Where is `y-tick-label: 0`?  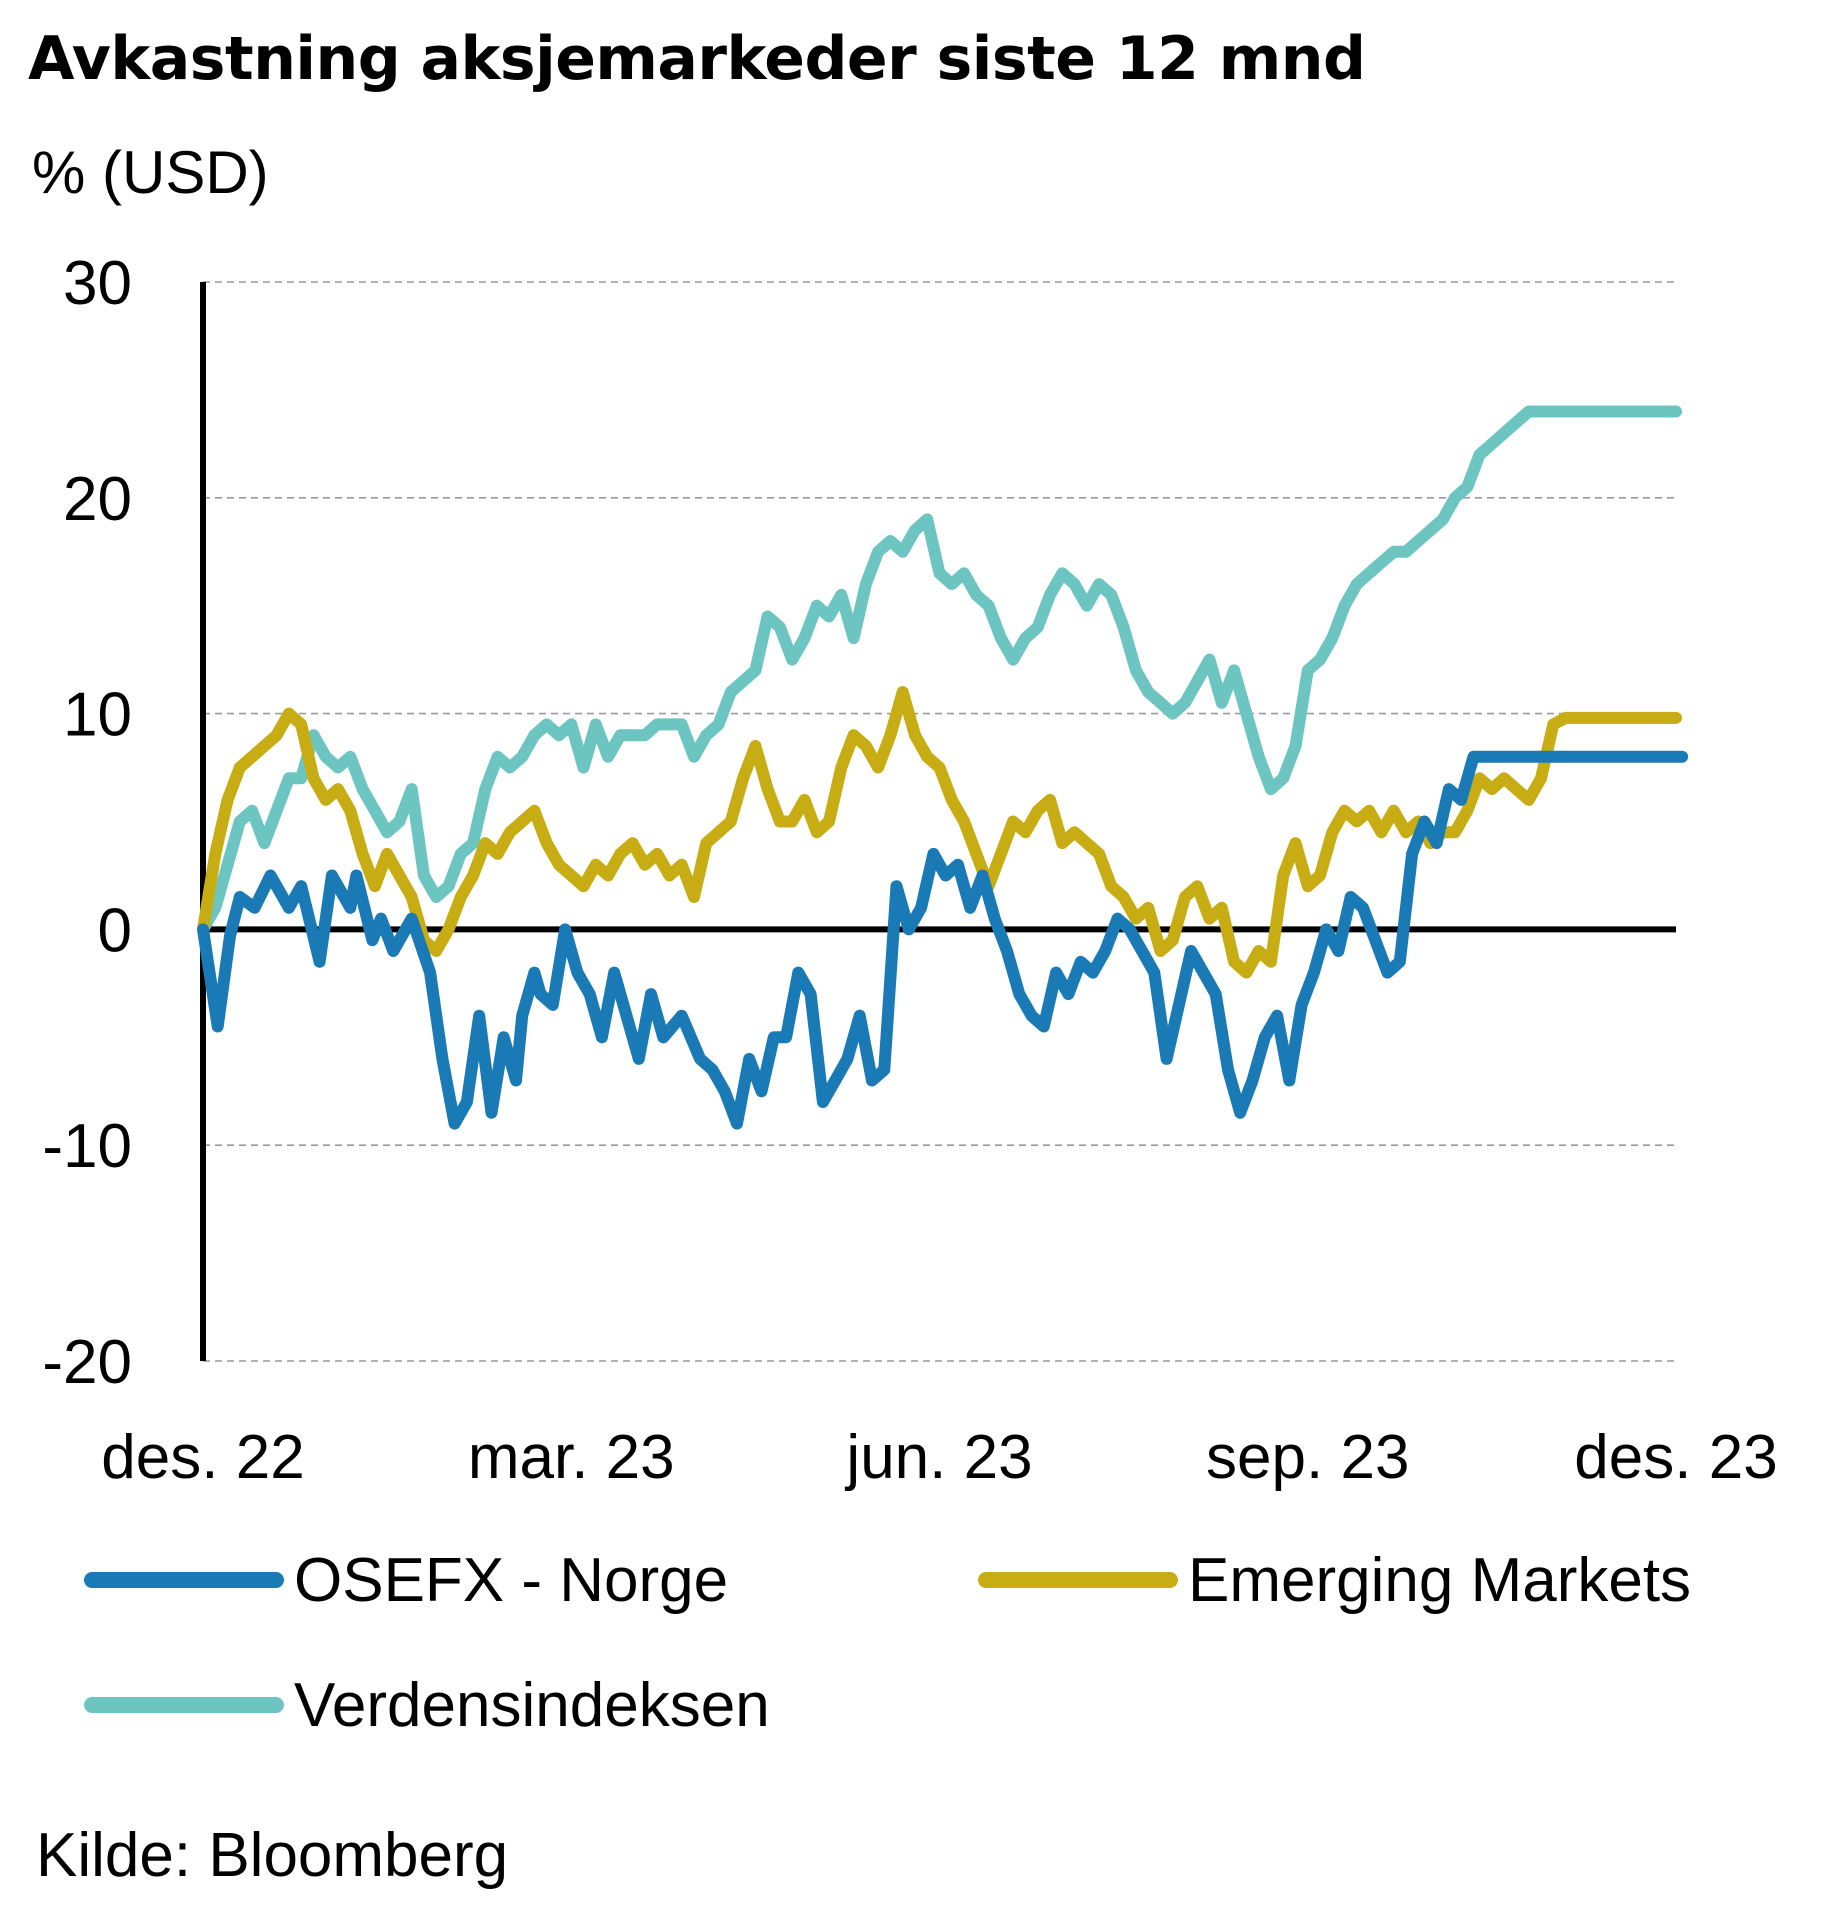
y-tick-label: 0 is located at coordinates (115, 930).